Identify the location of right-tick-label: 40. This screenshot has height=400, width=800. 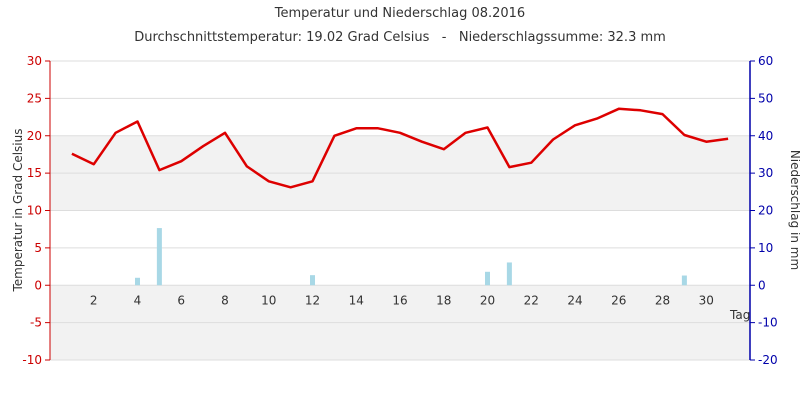
(765, 136).